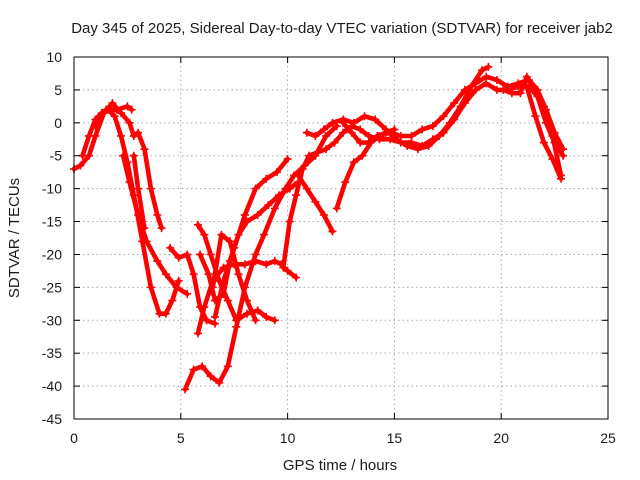 Image resolution: width=640 pixels, height=480 pixels. I want to click on x-tick-label: 5, so click(181, 438).